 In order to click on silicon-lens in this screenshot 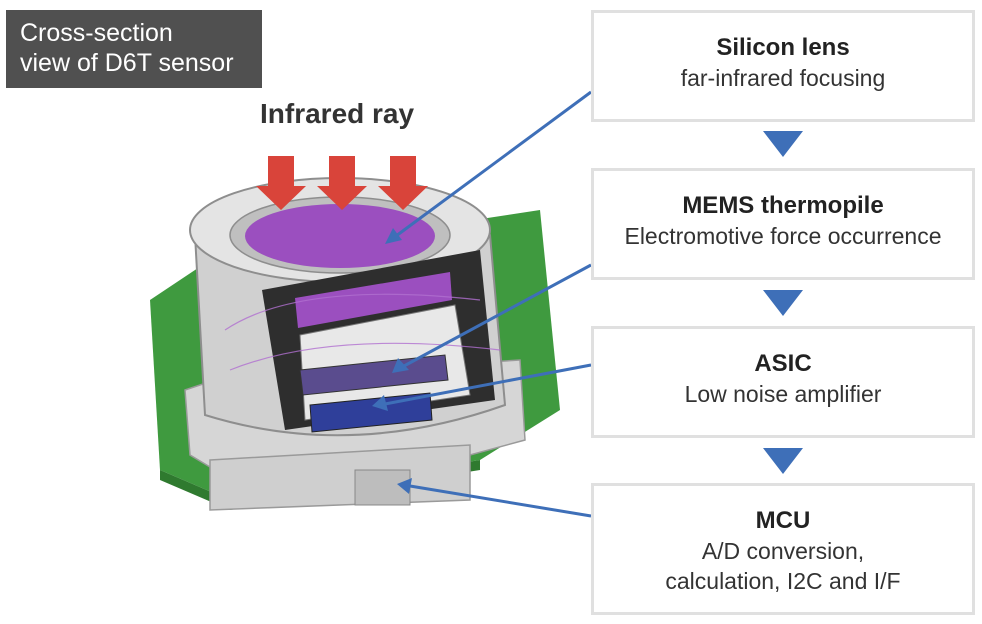, I will do `click(340, 236)`.